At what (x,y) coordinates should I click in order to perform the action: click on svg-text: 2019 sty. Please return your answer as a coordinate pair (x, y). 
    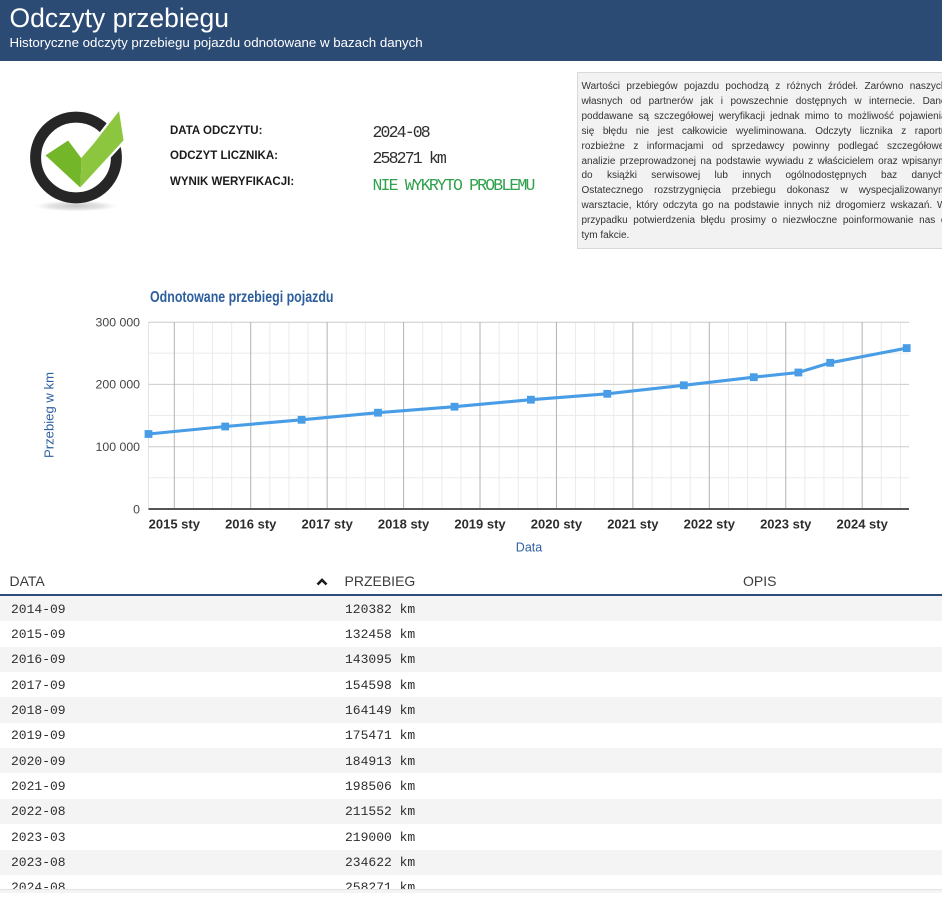
    Looking at the image, I should click on (480, 524).